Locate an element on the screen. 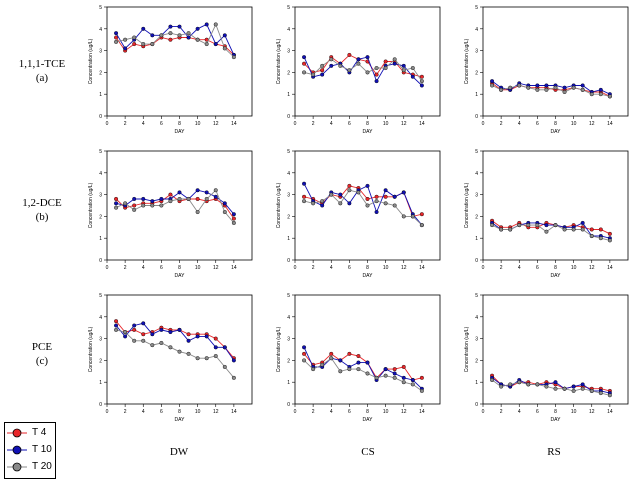 Image resolution: width=643 pixels, height=482 pixels. row-label-dce-tag: (b) is located at coordinates (42, 217).